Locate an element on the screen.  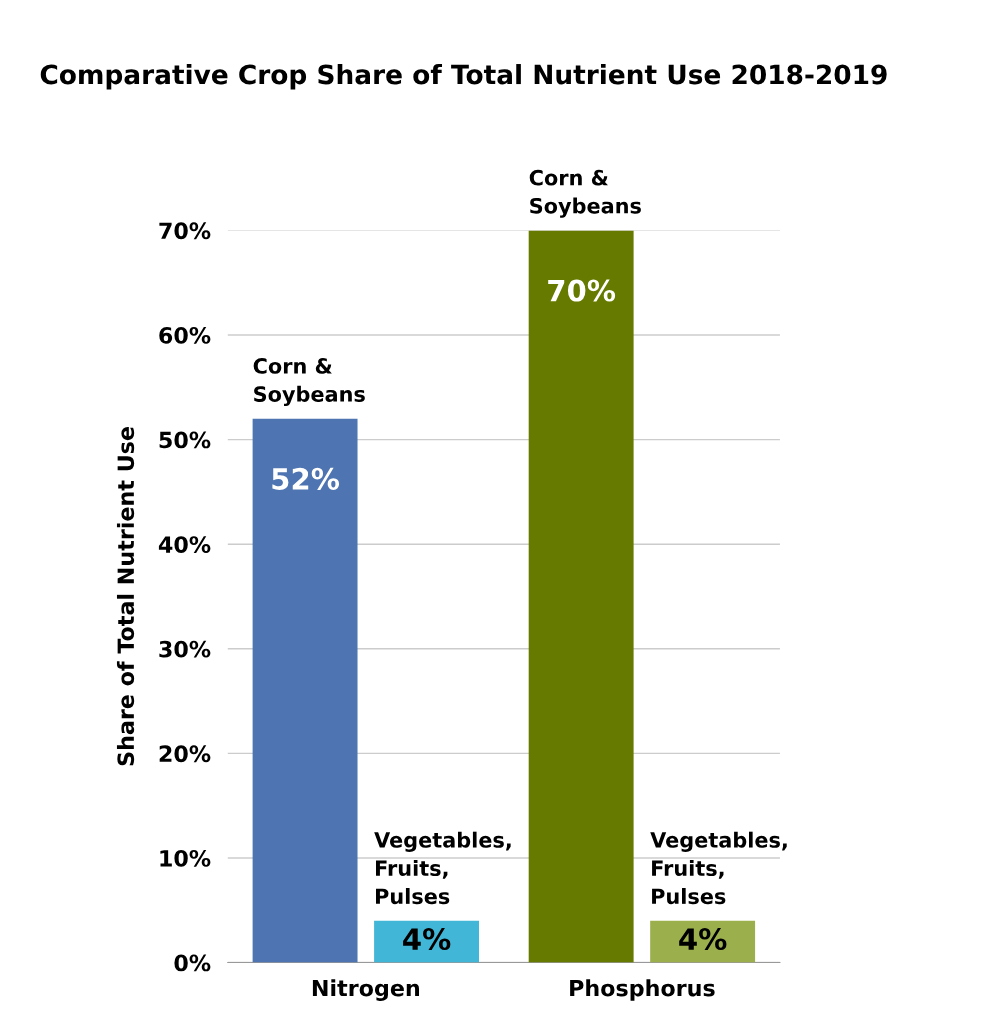
chart-title: Comparative Crop Share of Total Nutrient Use 2018-2019 is located at coordinates (463, 77).